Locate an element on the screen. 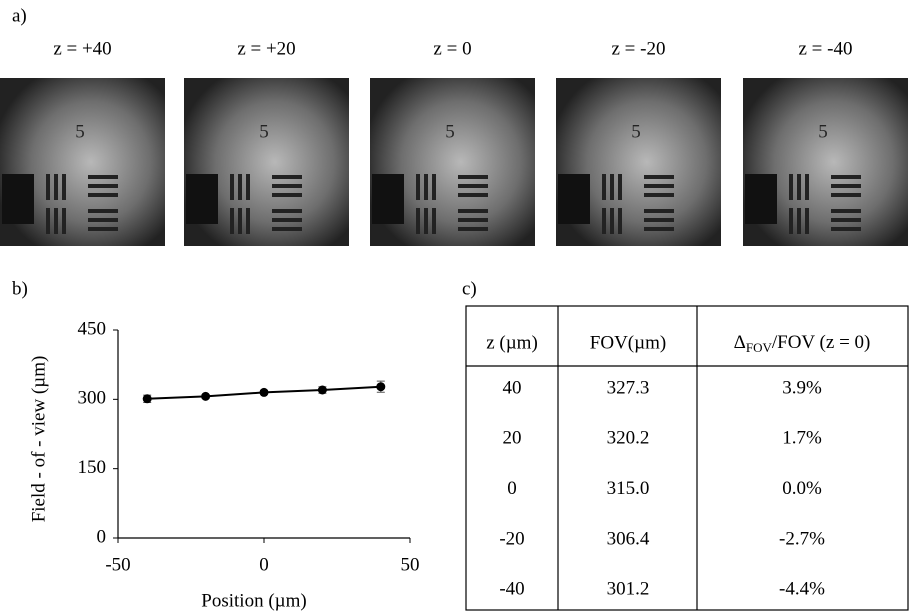  x-tick-label: 0 is located at coordinates (264, 564).